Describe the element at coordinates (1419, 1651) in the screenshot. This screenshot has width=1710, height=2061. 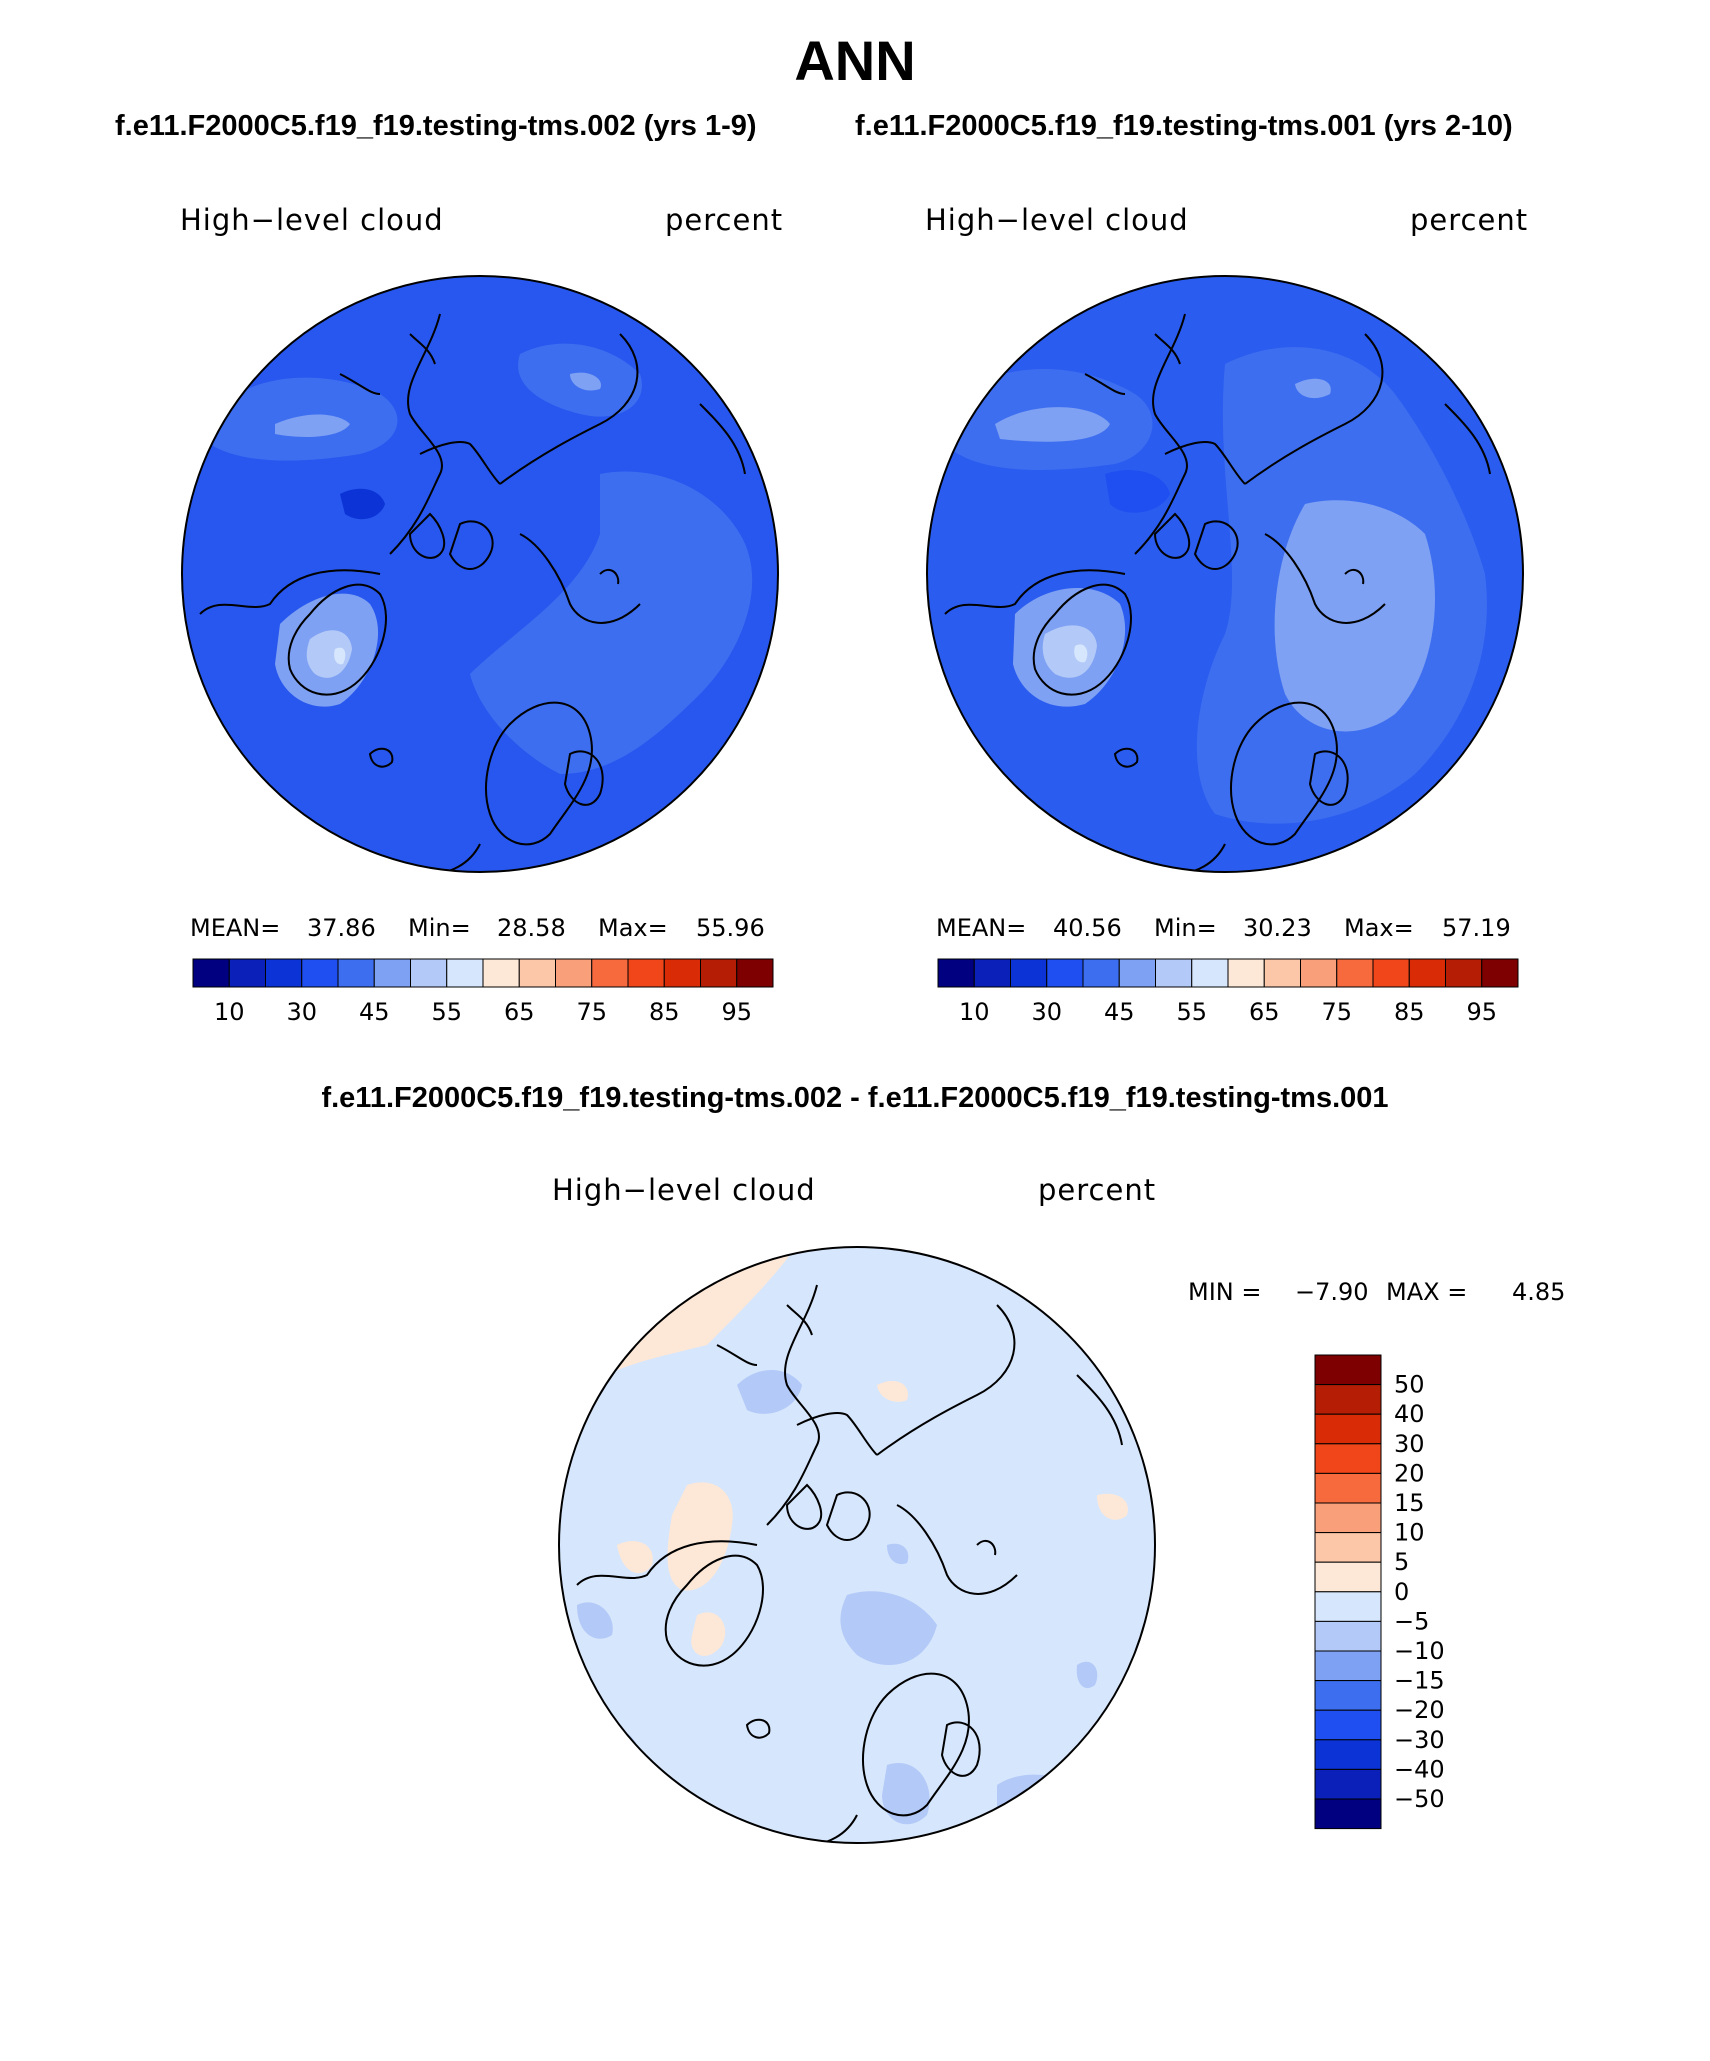
I see `colorbar-difference-tick-label: −10` at that location.